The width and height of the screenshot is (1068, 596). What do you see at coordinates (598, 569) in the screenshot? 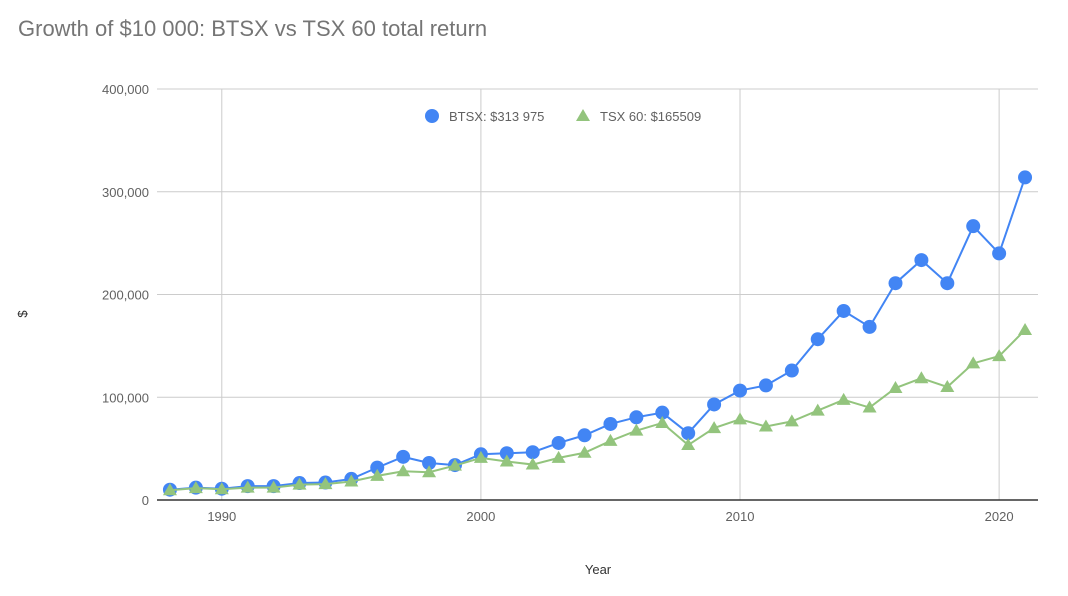
I see `x-axis-label: Year` at bounding box center [598, 569].